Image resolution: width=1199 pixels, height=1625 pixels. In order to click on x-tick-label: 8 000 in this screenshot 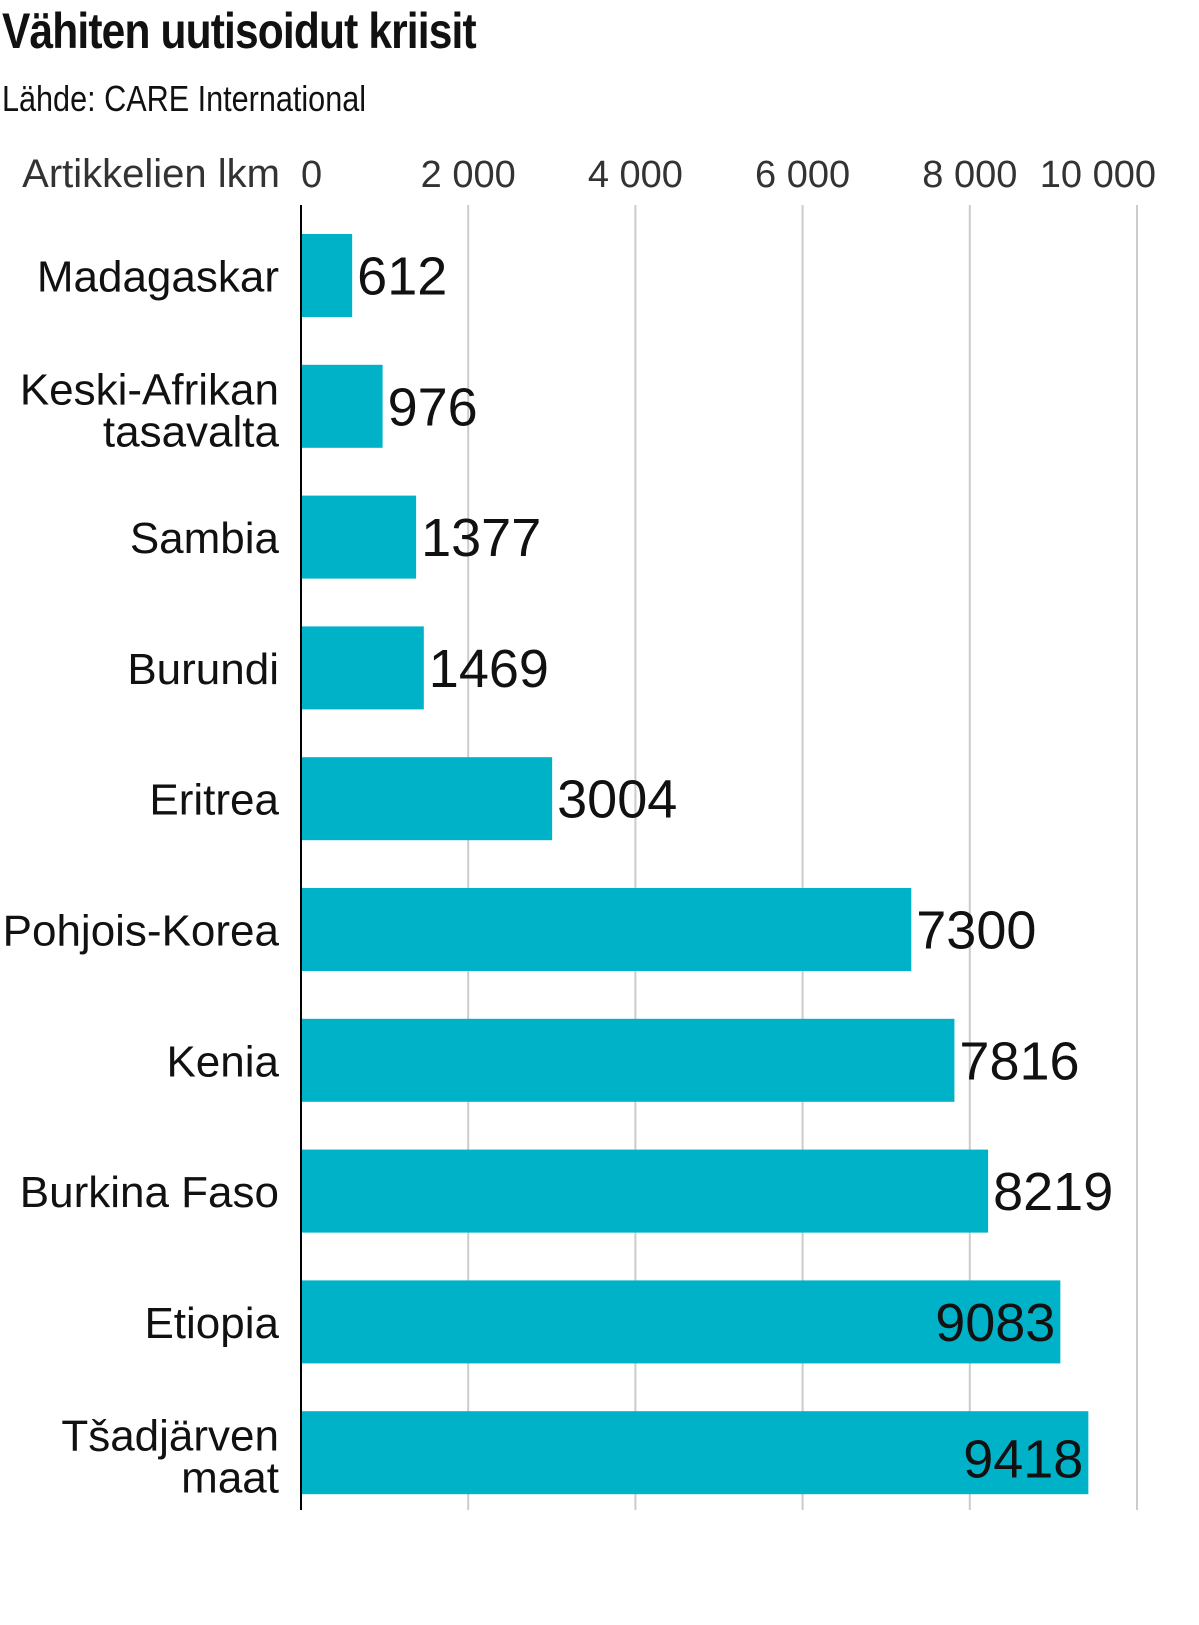, I will do `click(969, 175)`.